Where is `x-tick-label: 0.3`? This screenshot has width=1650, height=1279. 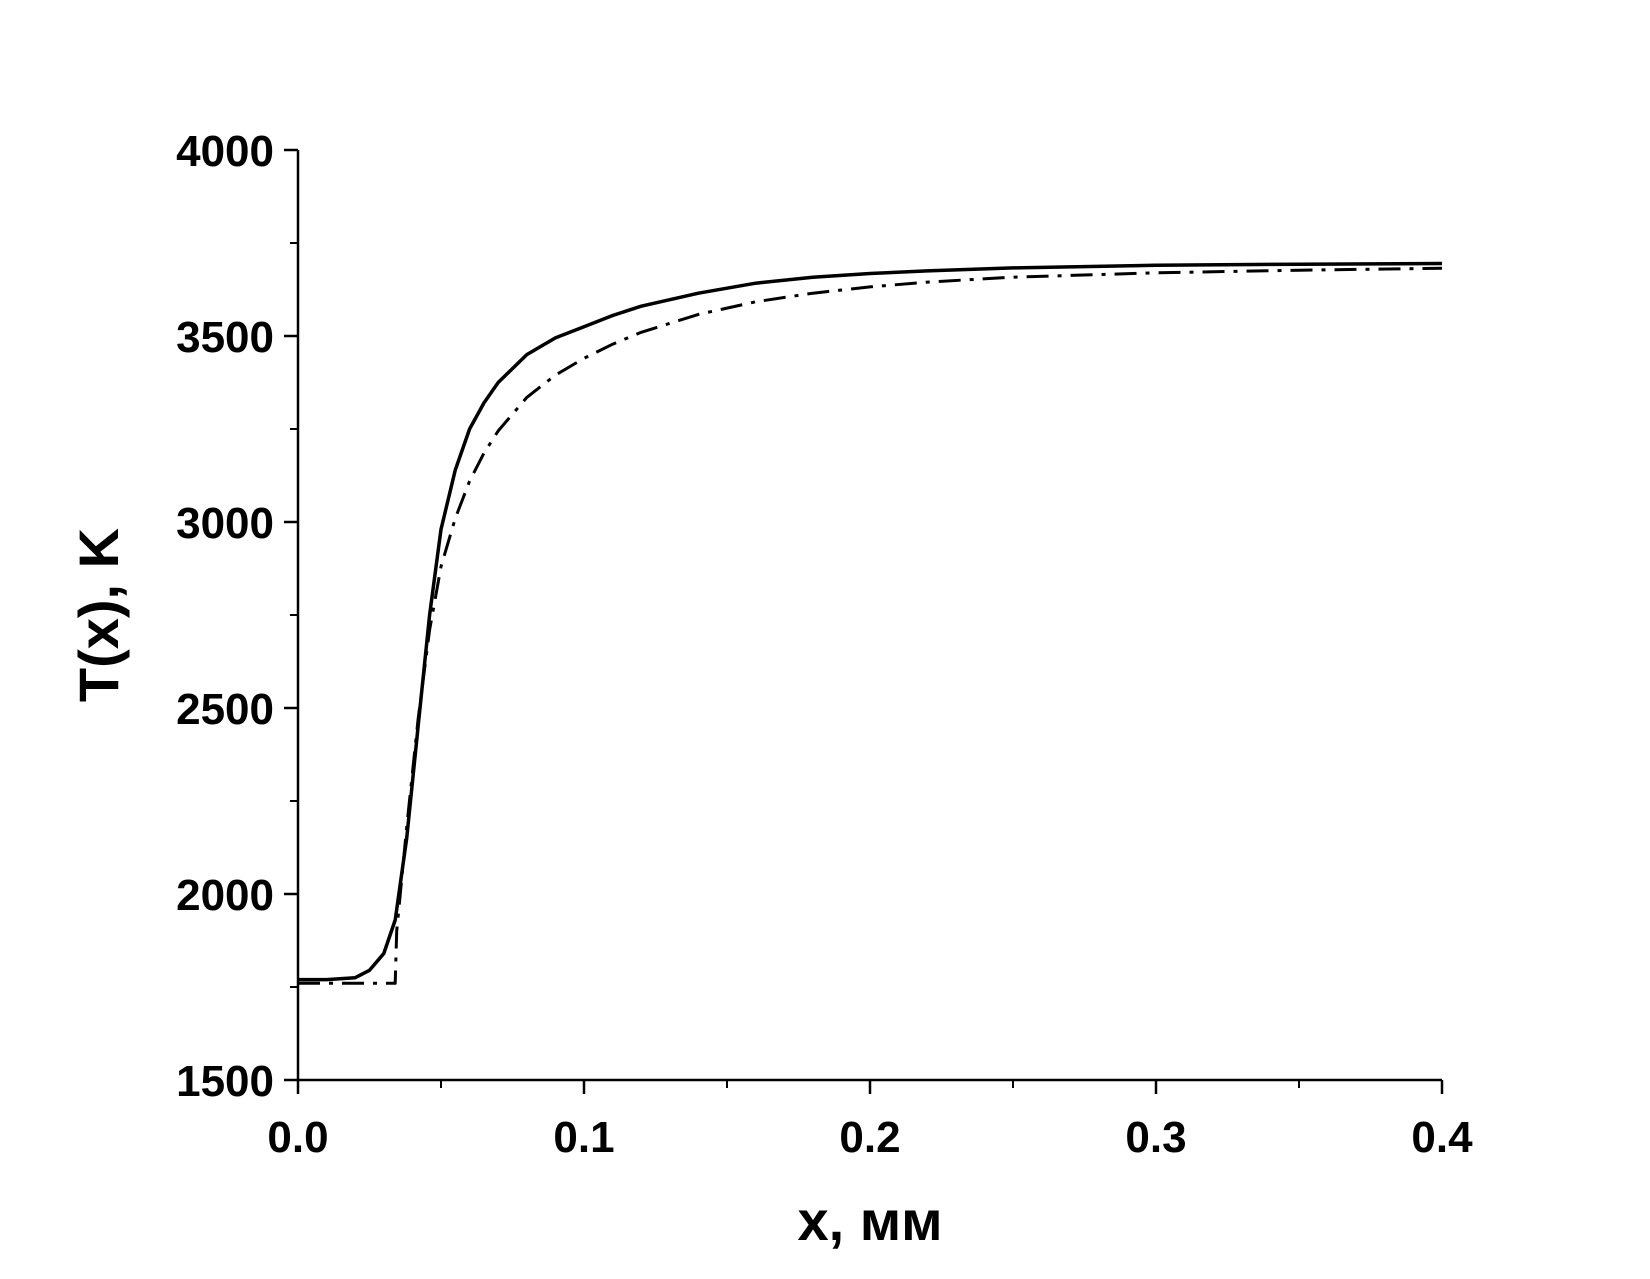
x-tick-label: 0.3 is located at coordinates (1155, 1137).